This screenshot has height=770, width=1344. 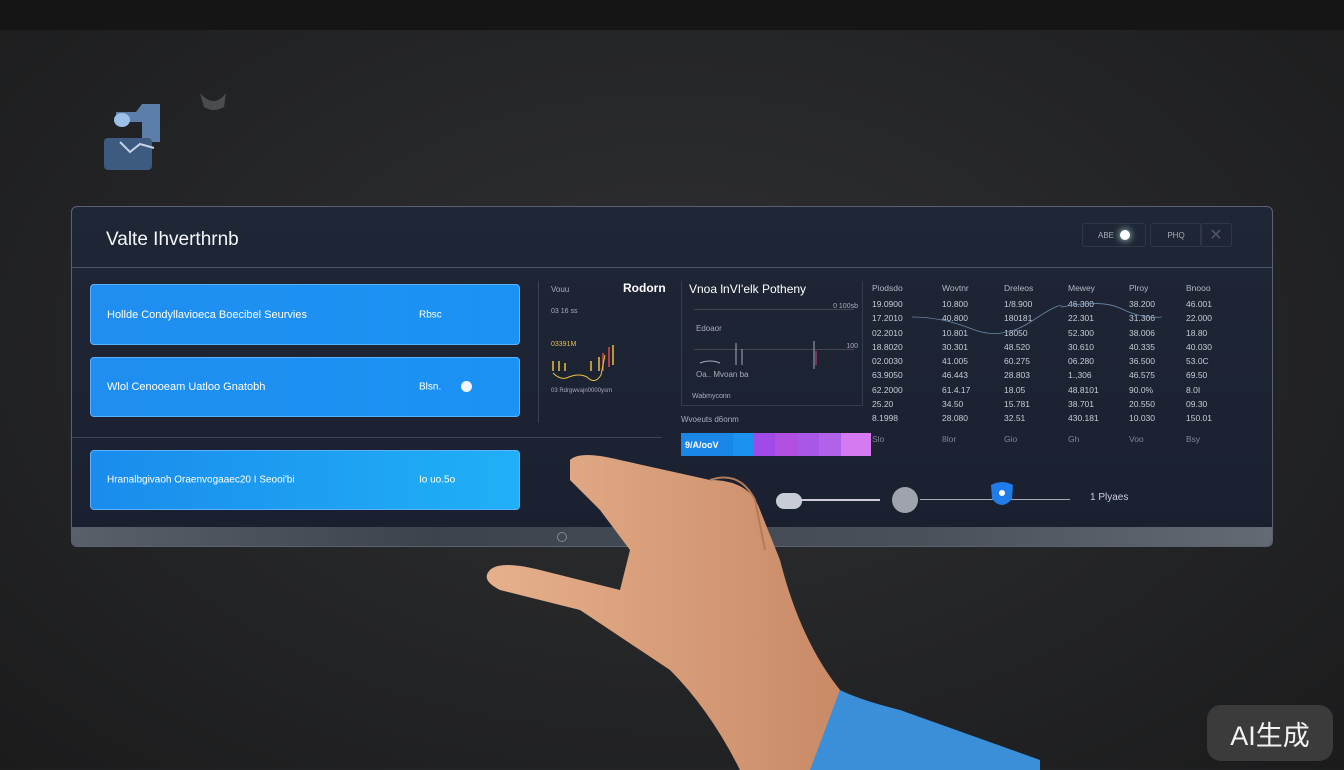 I want to click on table-cell: 34.50, so click(x=953, y=404).